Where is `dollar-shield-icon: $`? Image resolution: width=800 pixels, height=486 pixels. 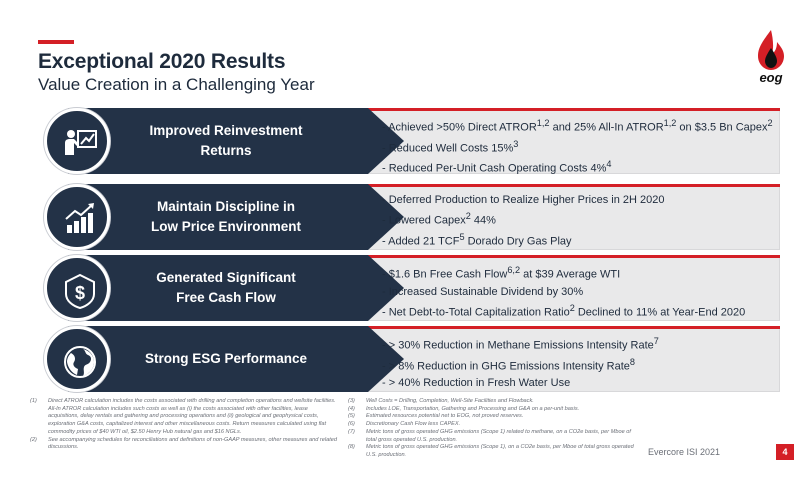
dollar-shield-icon: $ is located at coordinates (80, 291).